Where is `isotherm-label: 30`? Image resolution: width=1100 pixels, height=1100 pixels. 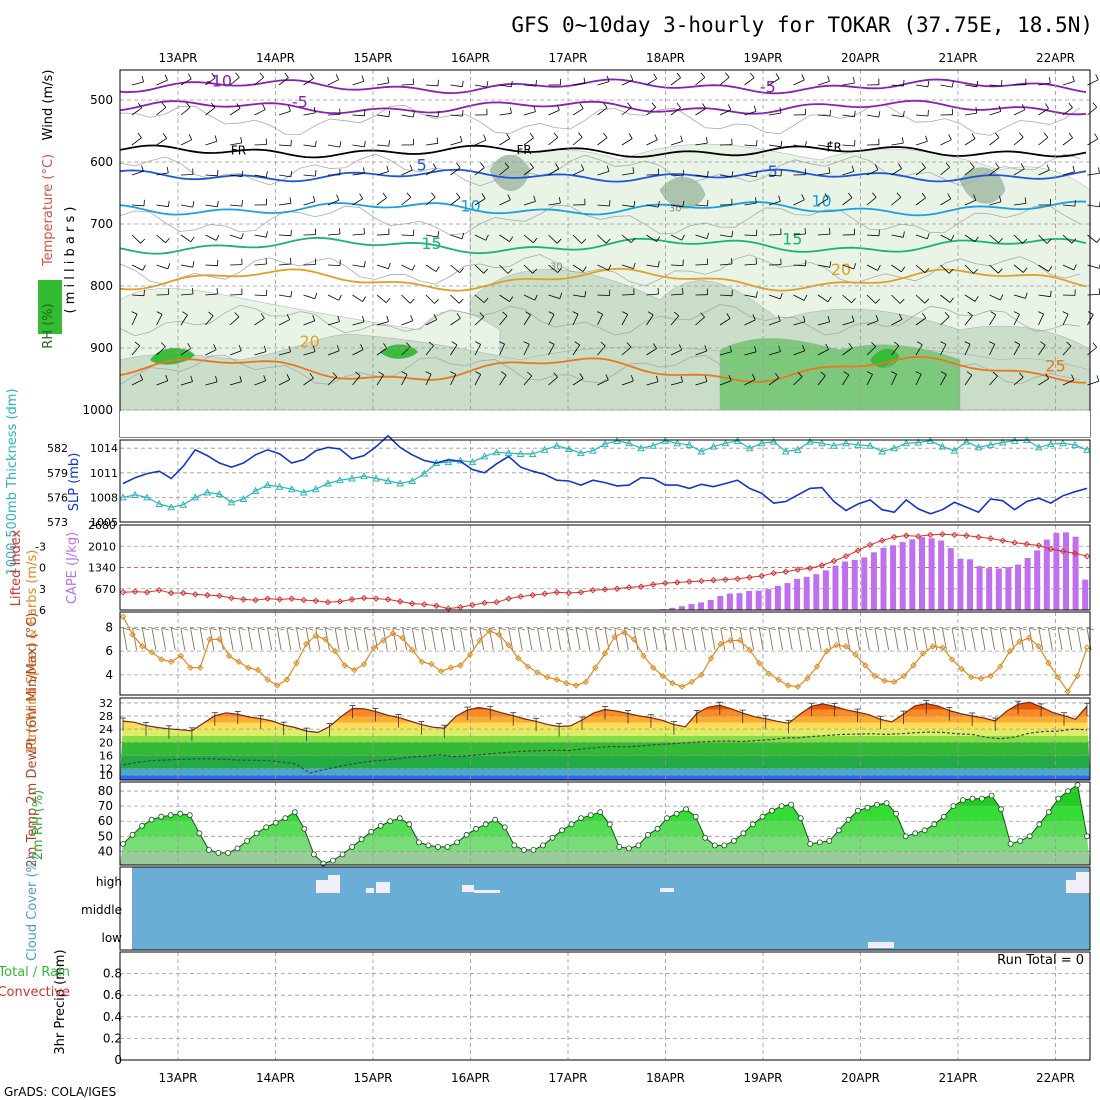 isotherm-label: 30 is located at coordinates (675, 209).